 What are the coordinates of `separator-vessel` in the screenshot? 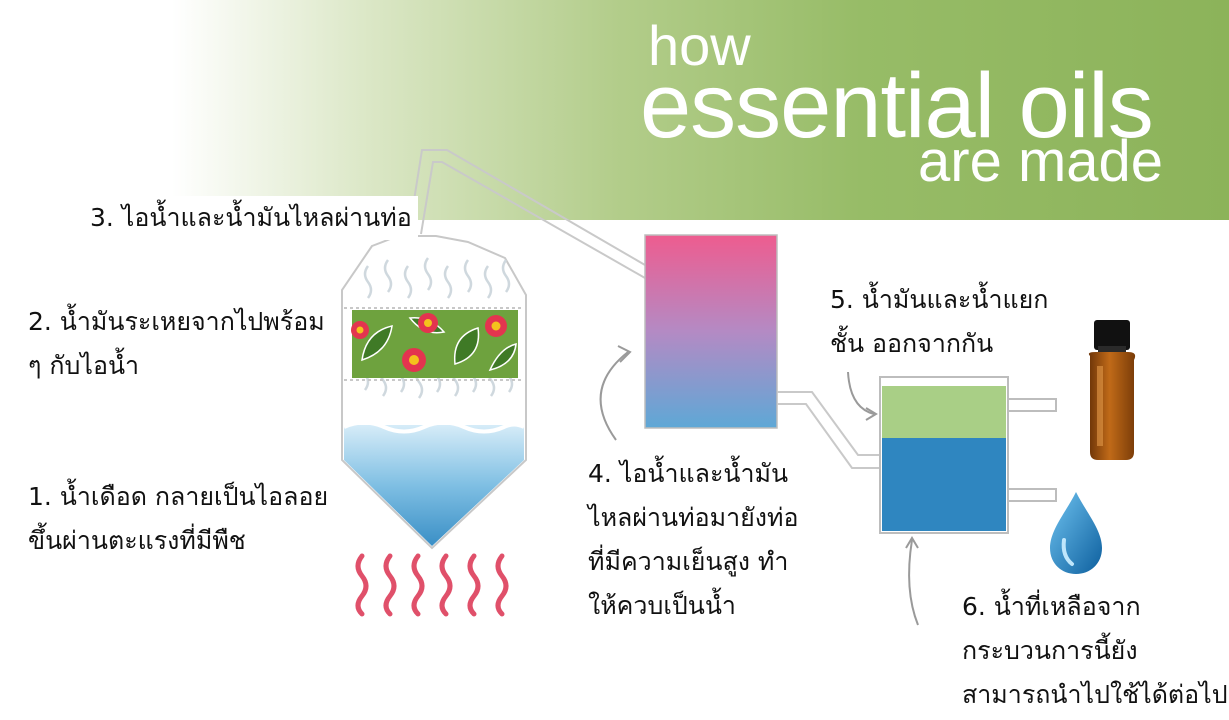 It's located at (968, 455).